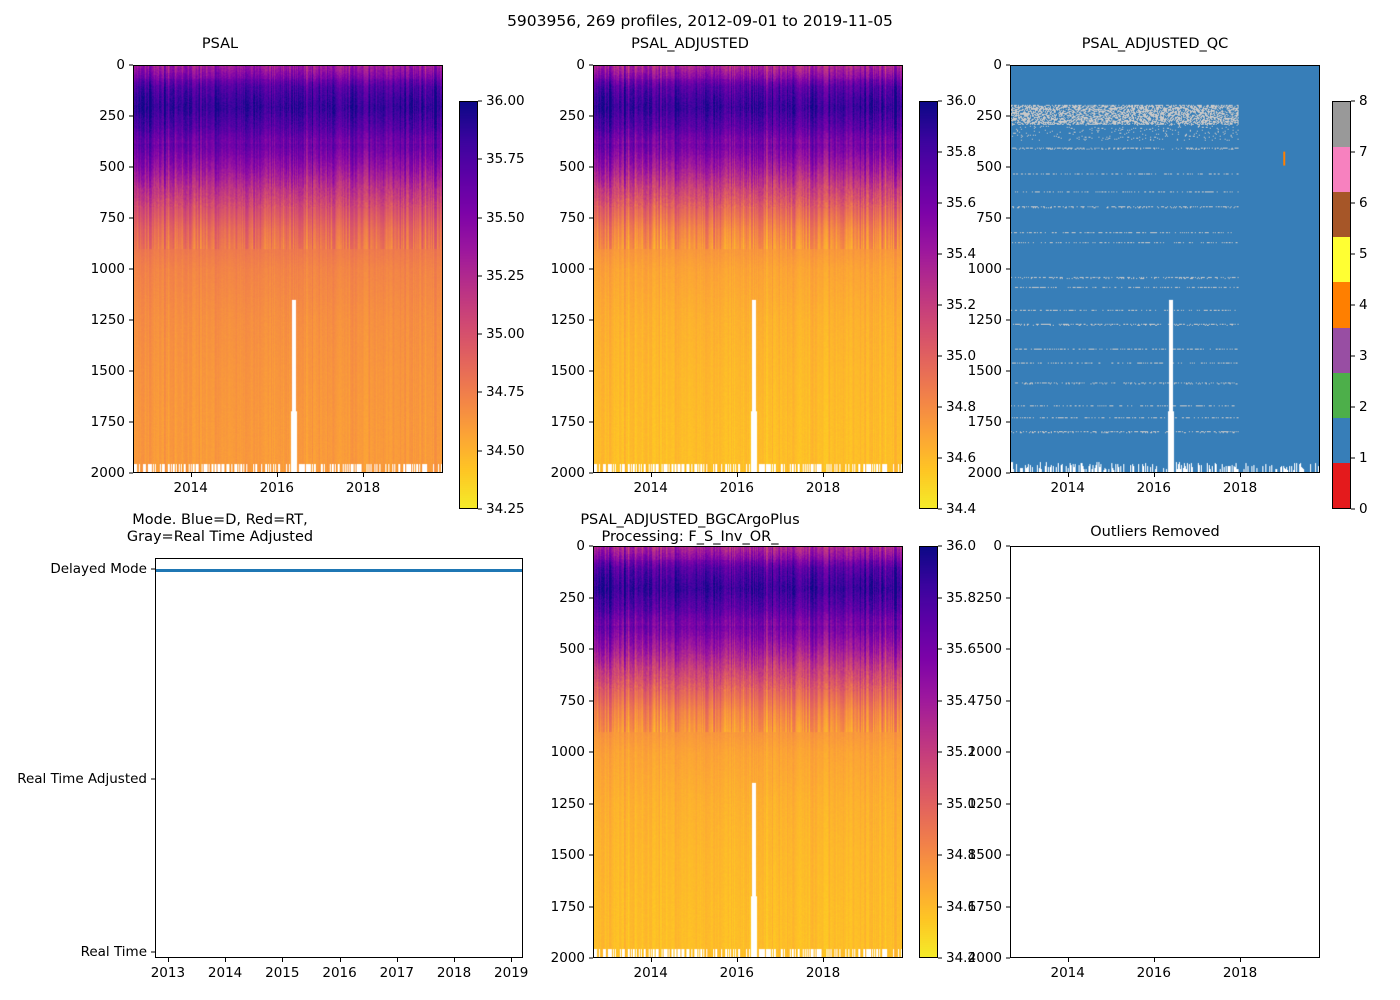 This screenshot has height=1000, width=1400. I want to click on colorbar-tick-label: 4, so click(1363, 305).